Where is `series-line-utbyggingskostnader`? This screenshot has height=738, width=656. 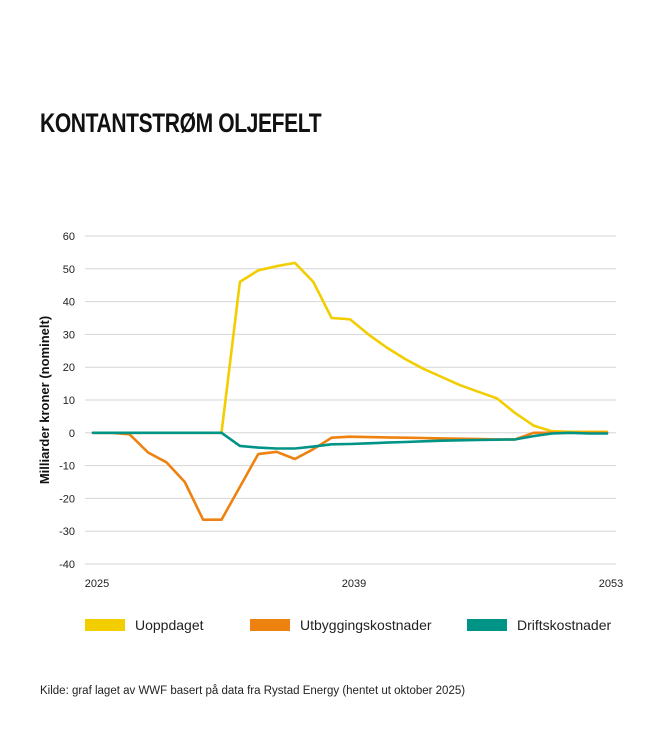 series-line-utbyggingskostnader is located at coordinates (350, 476).